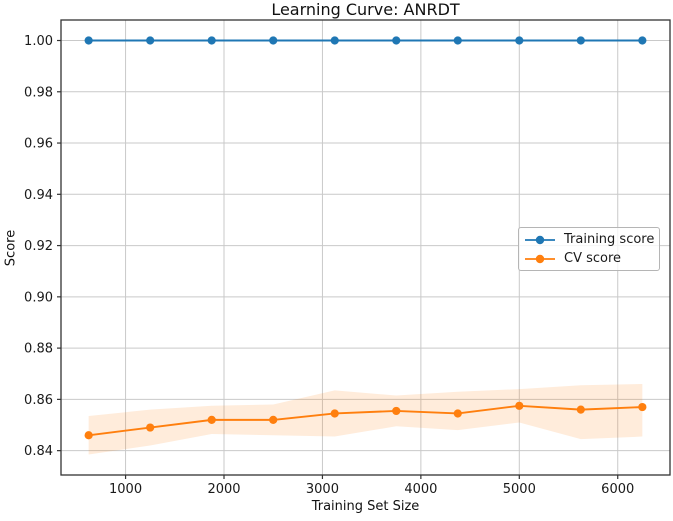 This screenshot has width=673, height=521. Describe the element at coordinates (322, 489) in the screenshot. I see `x-tick-label: 3000` at that location.